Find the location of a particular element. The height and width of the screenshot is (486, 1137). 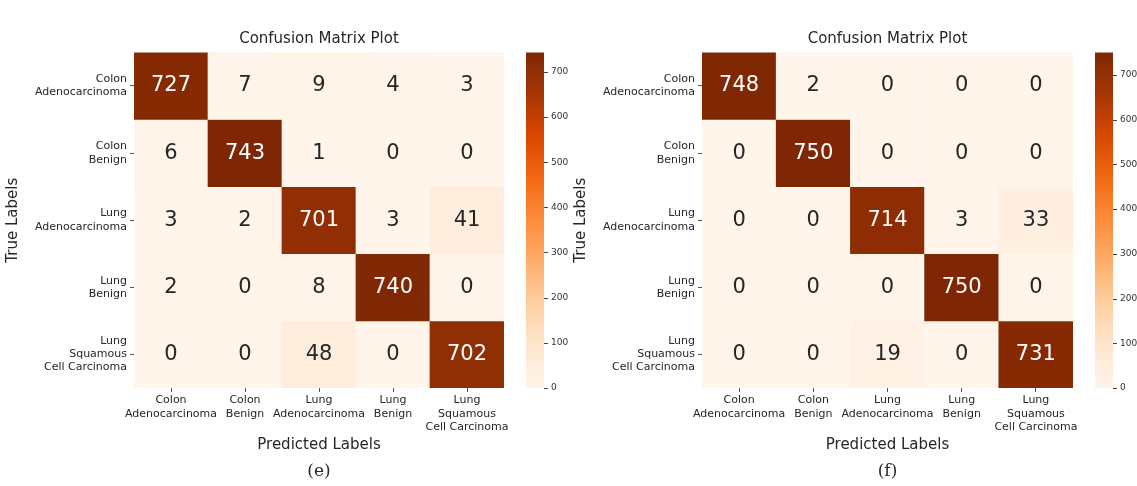

data-label: 4 is located at coordinates (393, 84).